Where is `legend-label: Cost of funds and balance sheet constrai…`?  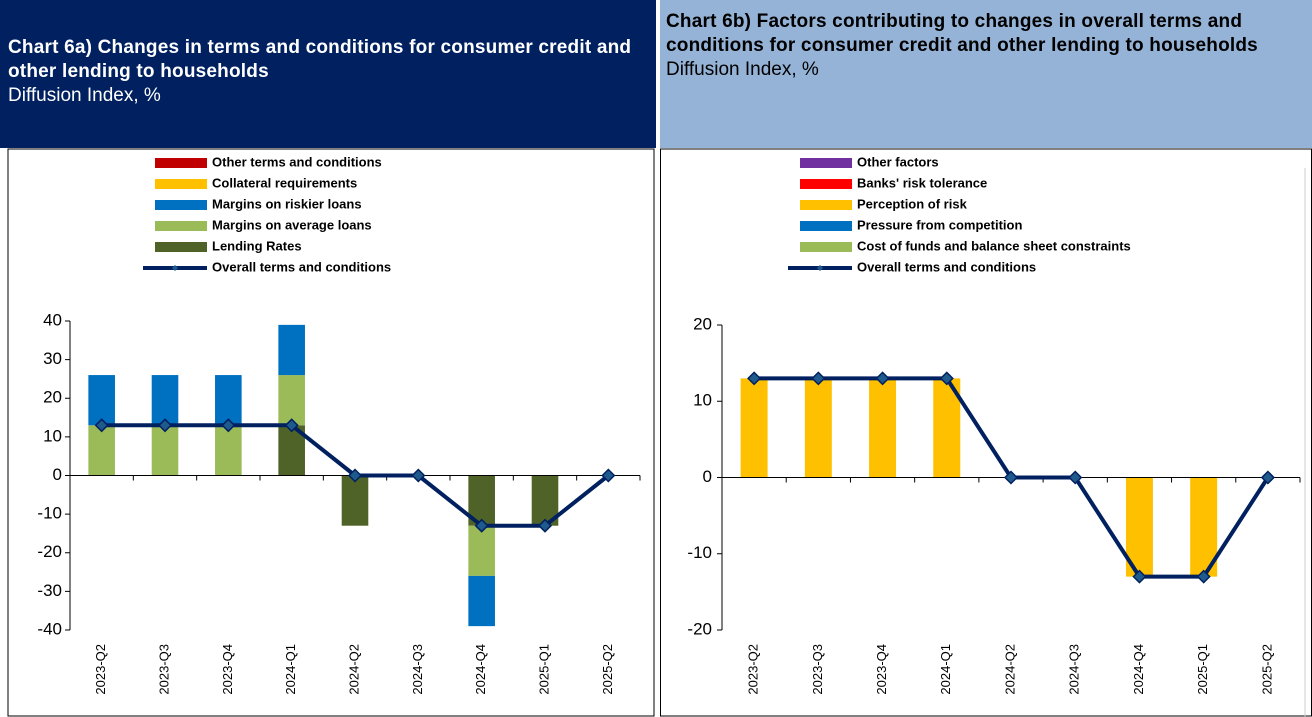 legend-label: Cost of funds and balance sheet constrai… is located at coordinates (994, 245).